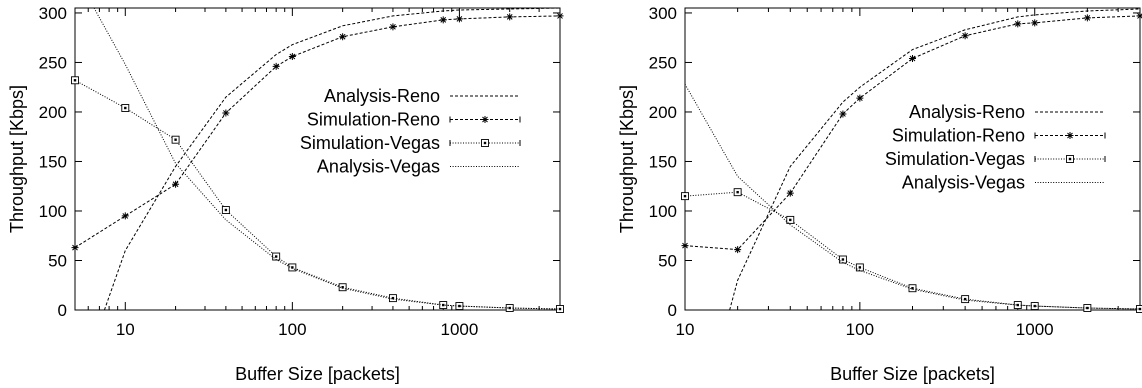 Image resolution: width=1142 pixels, height=388 pixels. What do you see at coordinates (125, 329) in the screenshot?
I see `chart1-xtick-label-10: 10` at bounding box center [125, 329].